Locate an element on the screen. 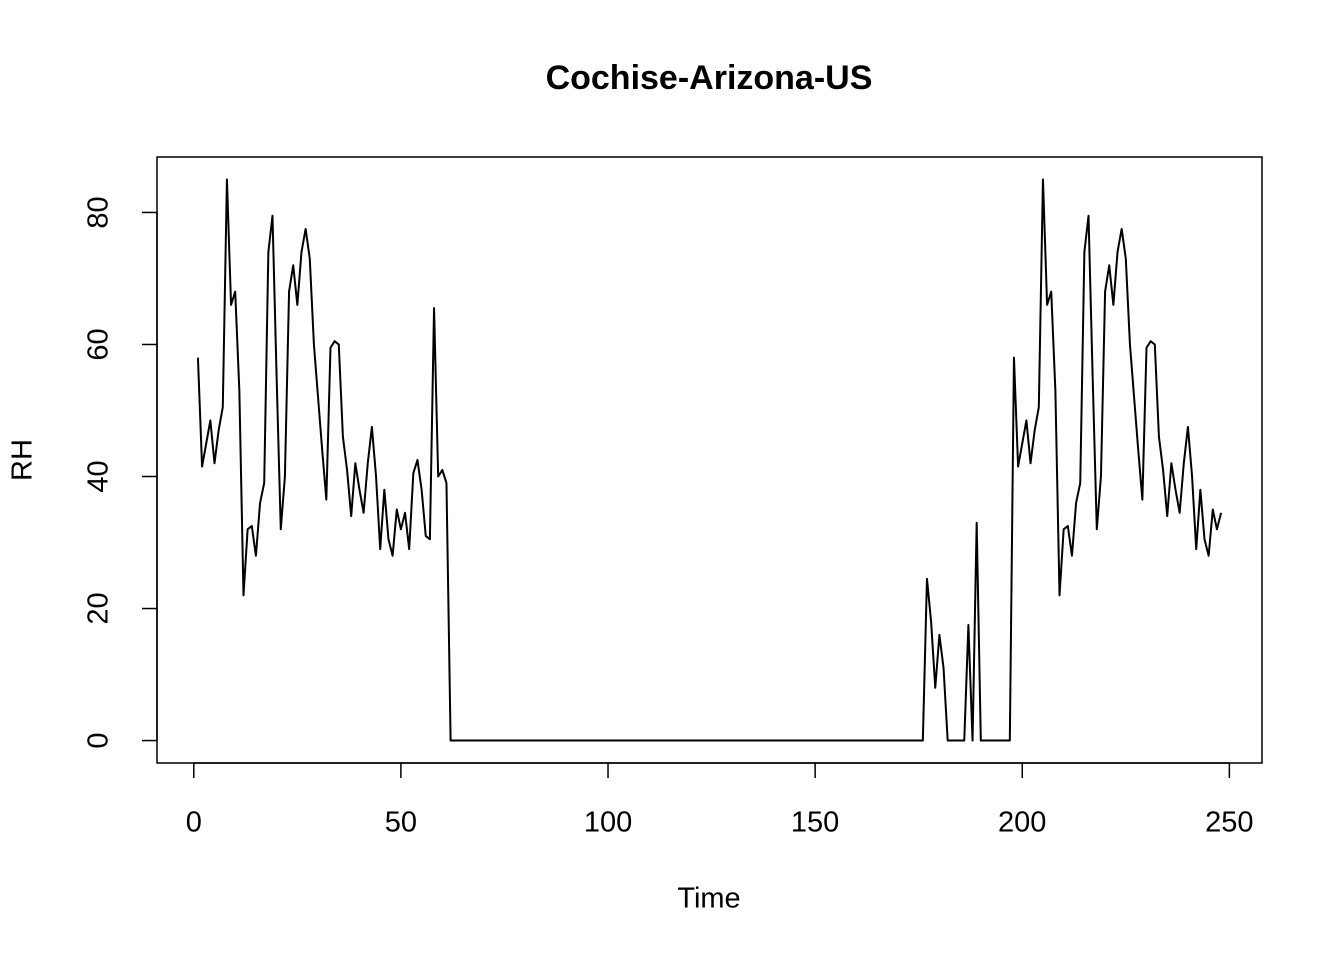 This screenshot has width=1344, height=960. x-tick-label: 250 is located at coordinates (1229, 823).